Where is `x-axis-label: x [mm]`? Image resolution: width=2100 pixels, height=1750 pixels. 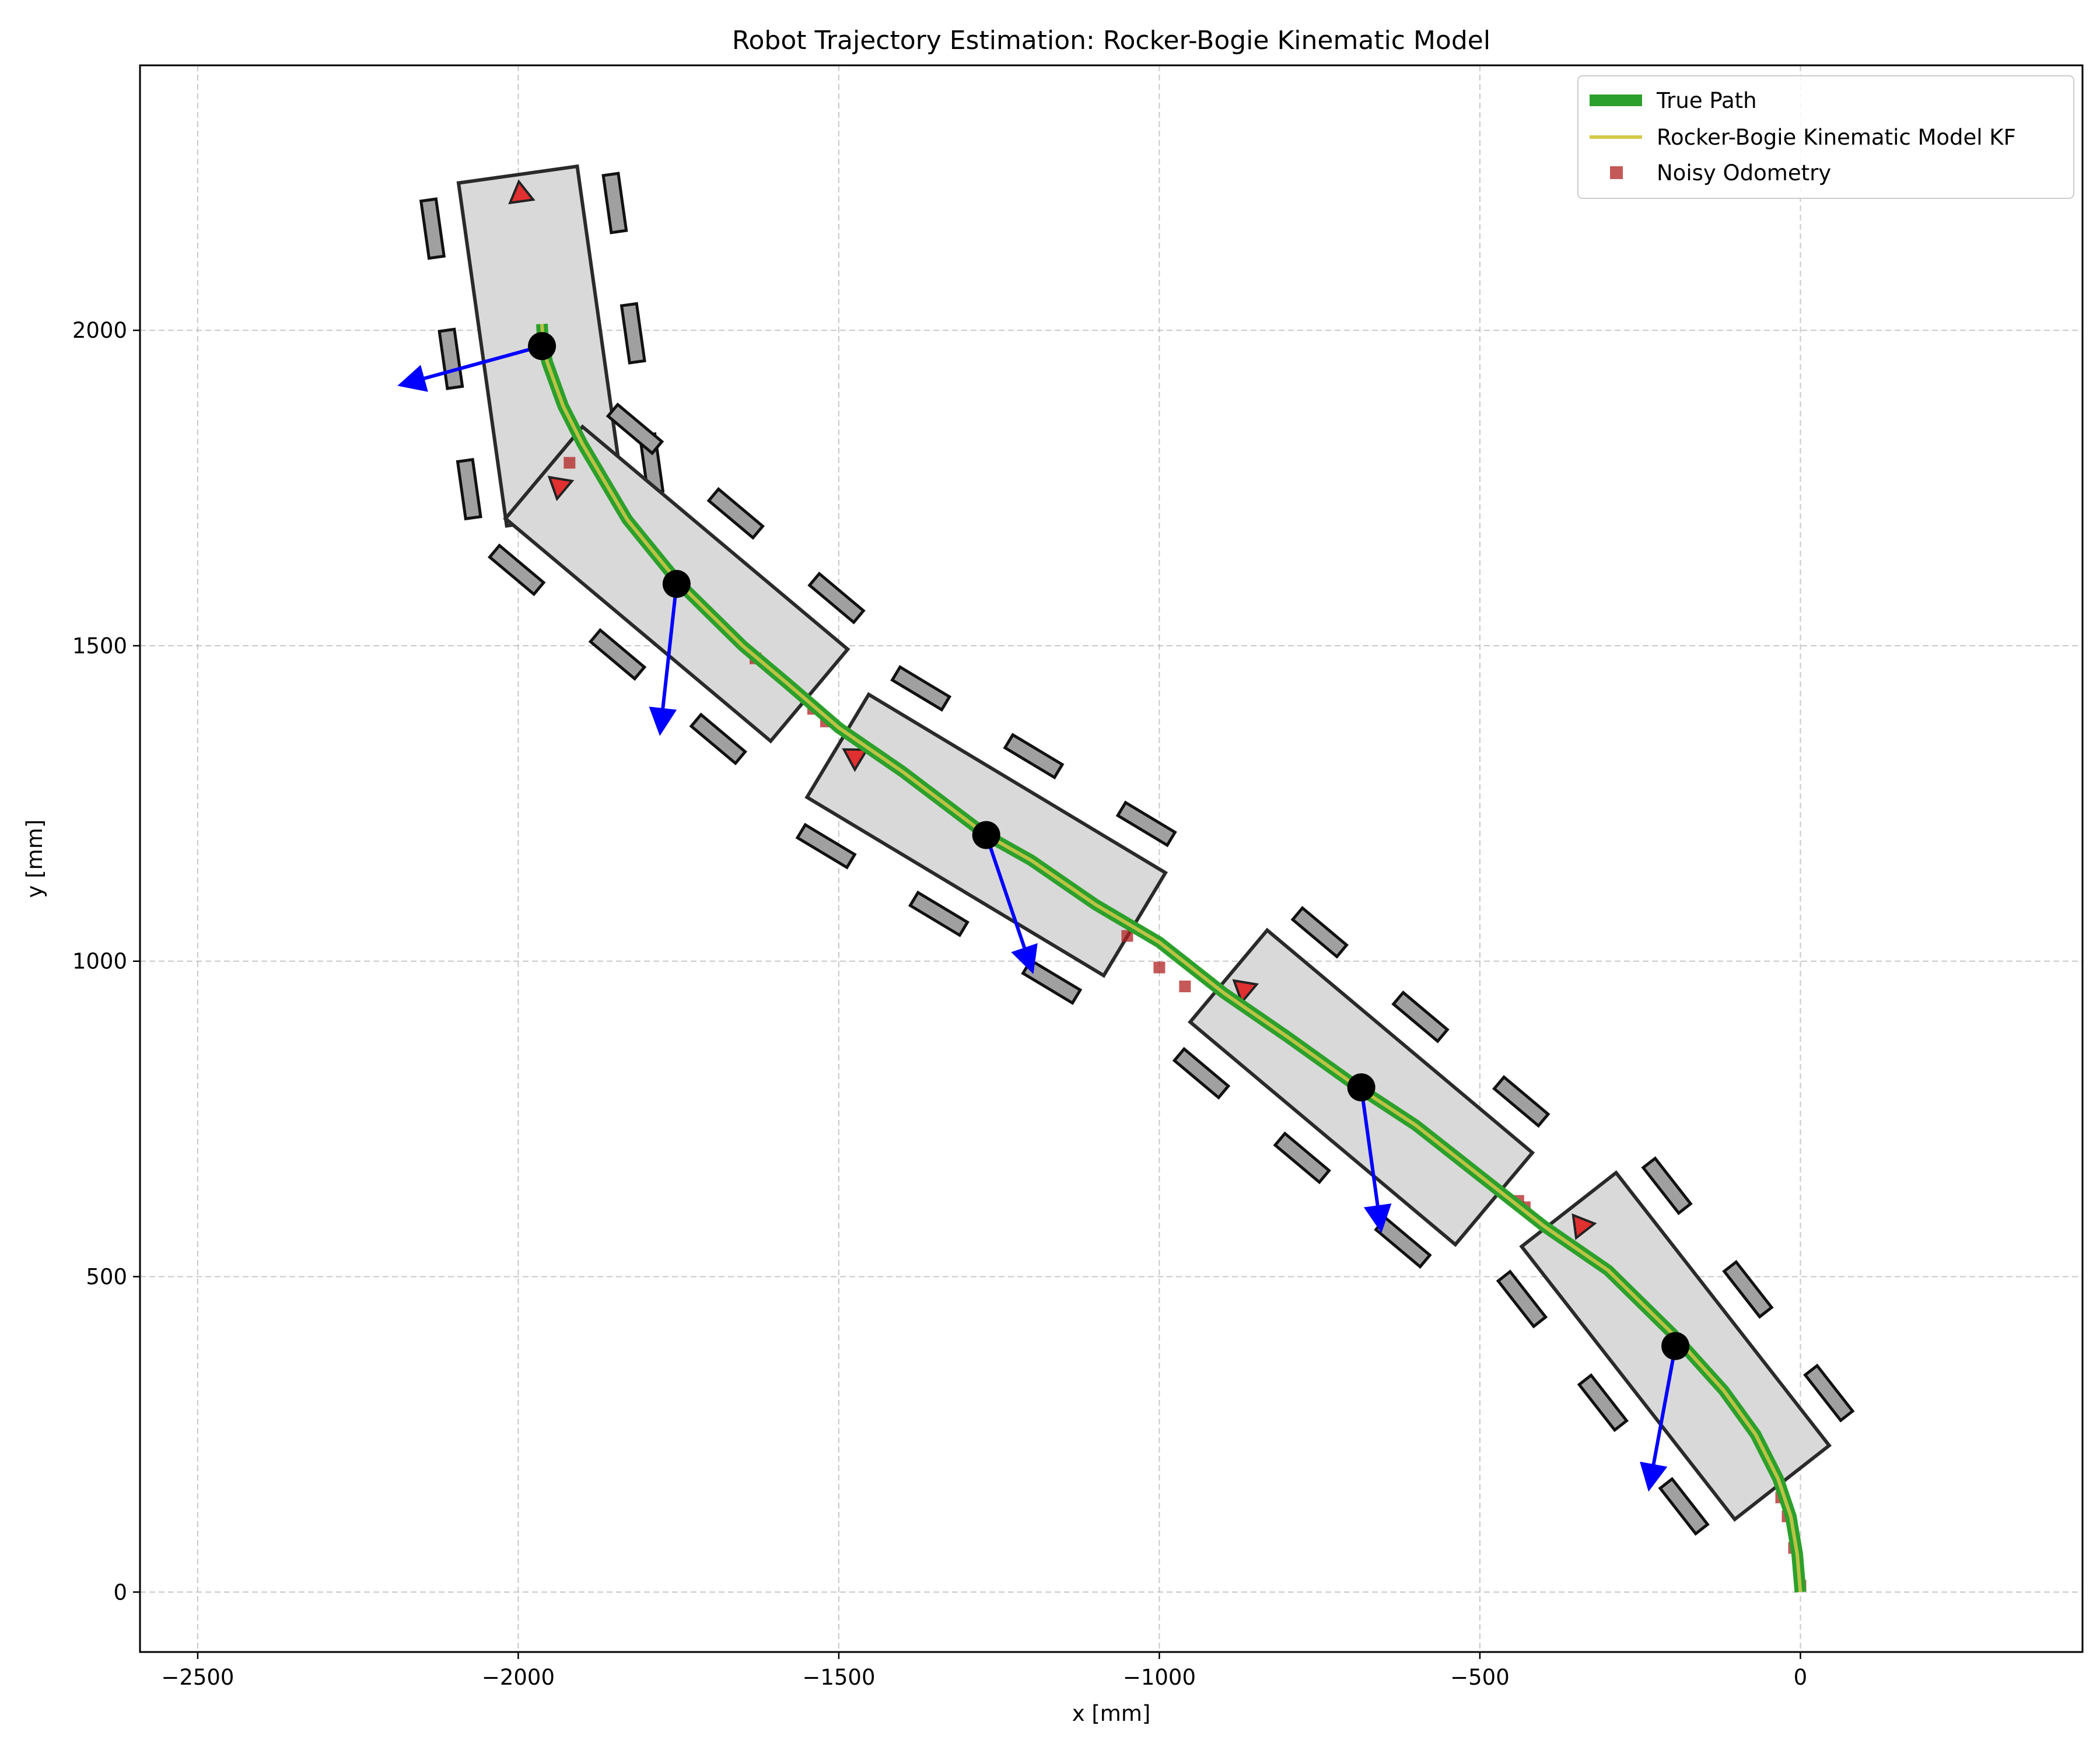 x-axis-label: x [mm] is located at coordinates (1111, 1713).